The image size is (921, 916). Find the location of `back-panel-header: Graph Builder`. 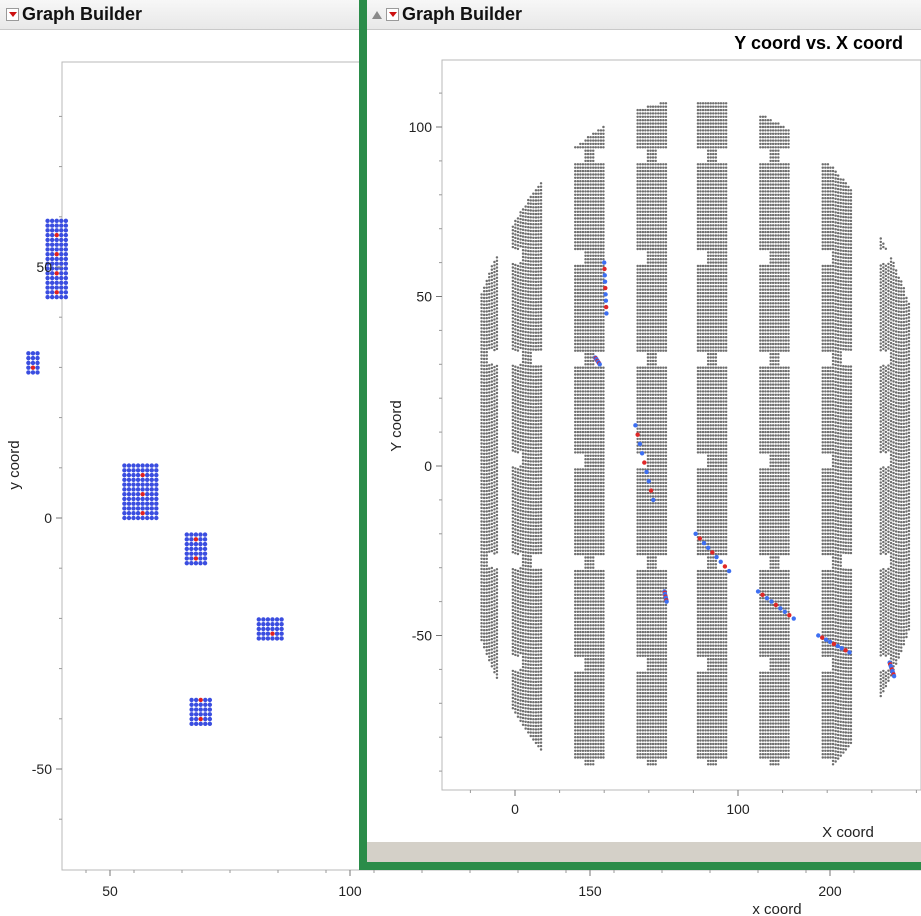

back-panel-header: Graph Builder is located at coordinates (180, 15).